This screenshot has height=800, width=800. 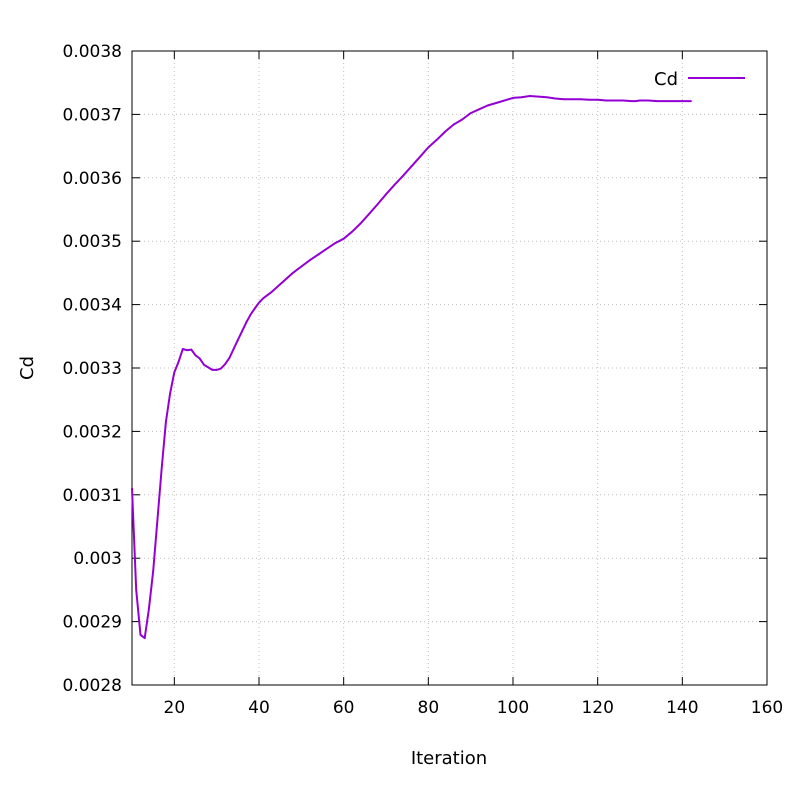 I want to click on y-axis-label: Cd, so click(x=27, y=368).